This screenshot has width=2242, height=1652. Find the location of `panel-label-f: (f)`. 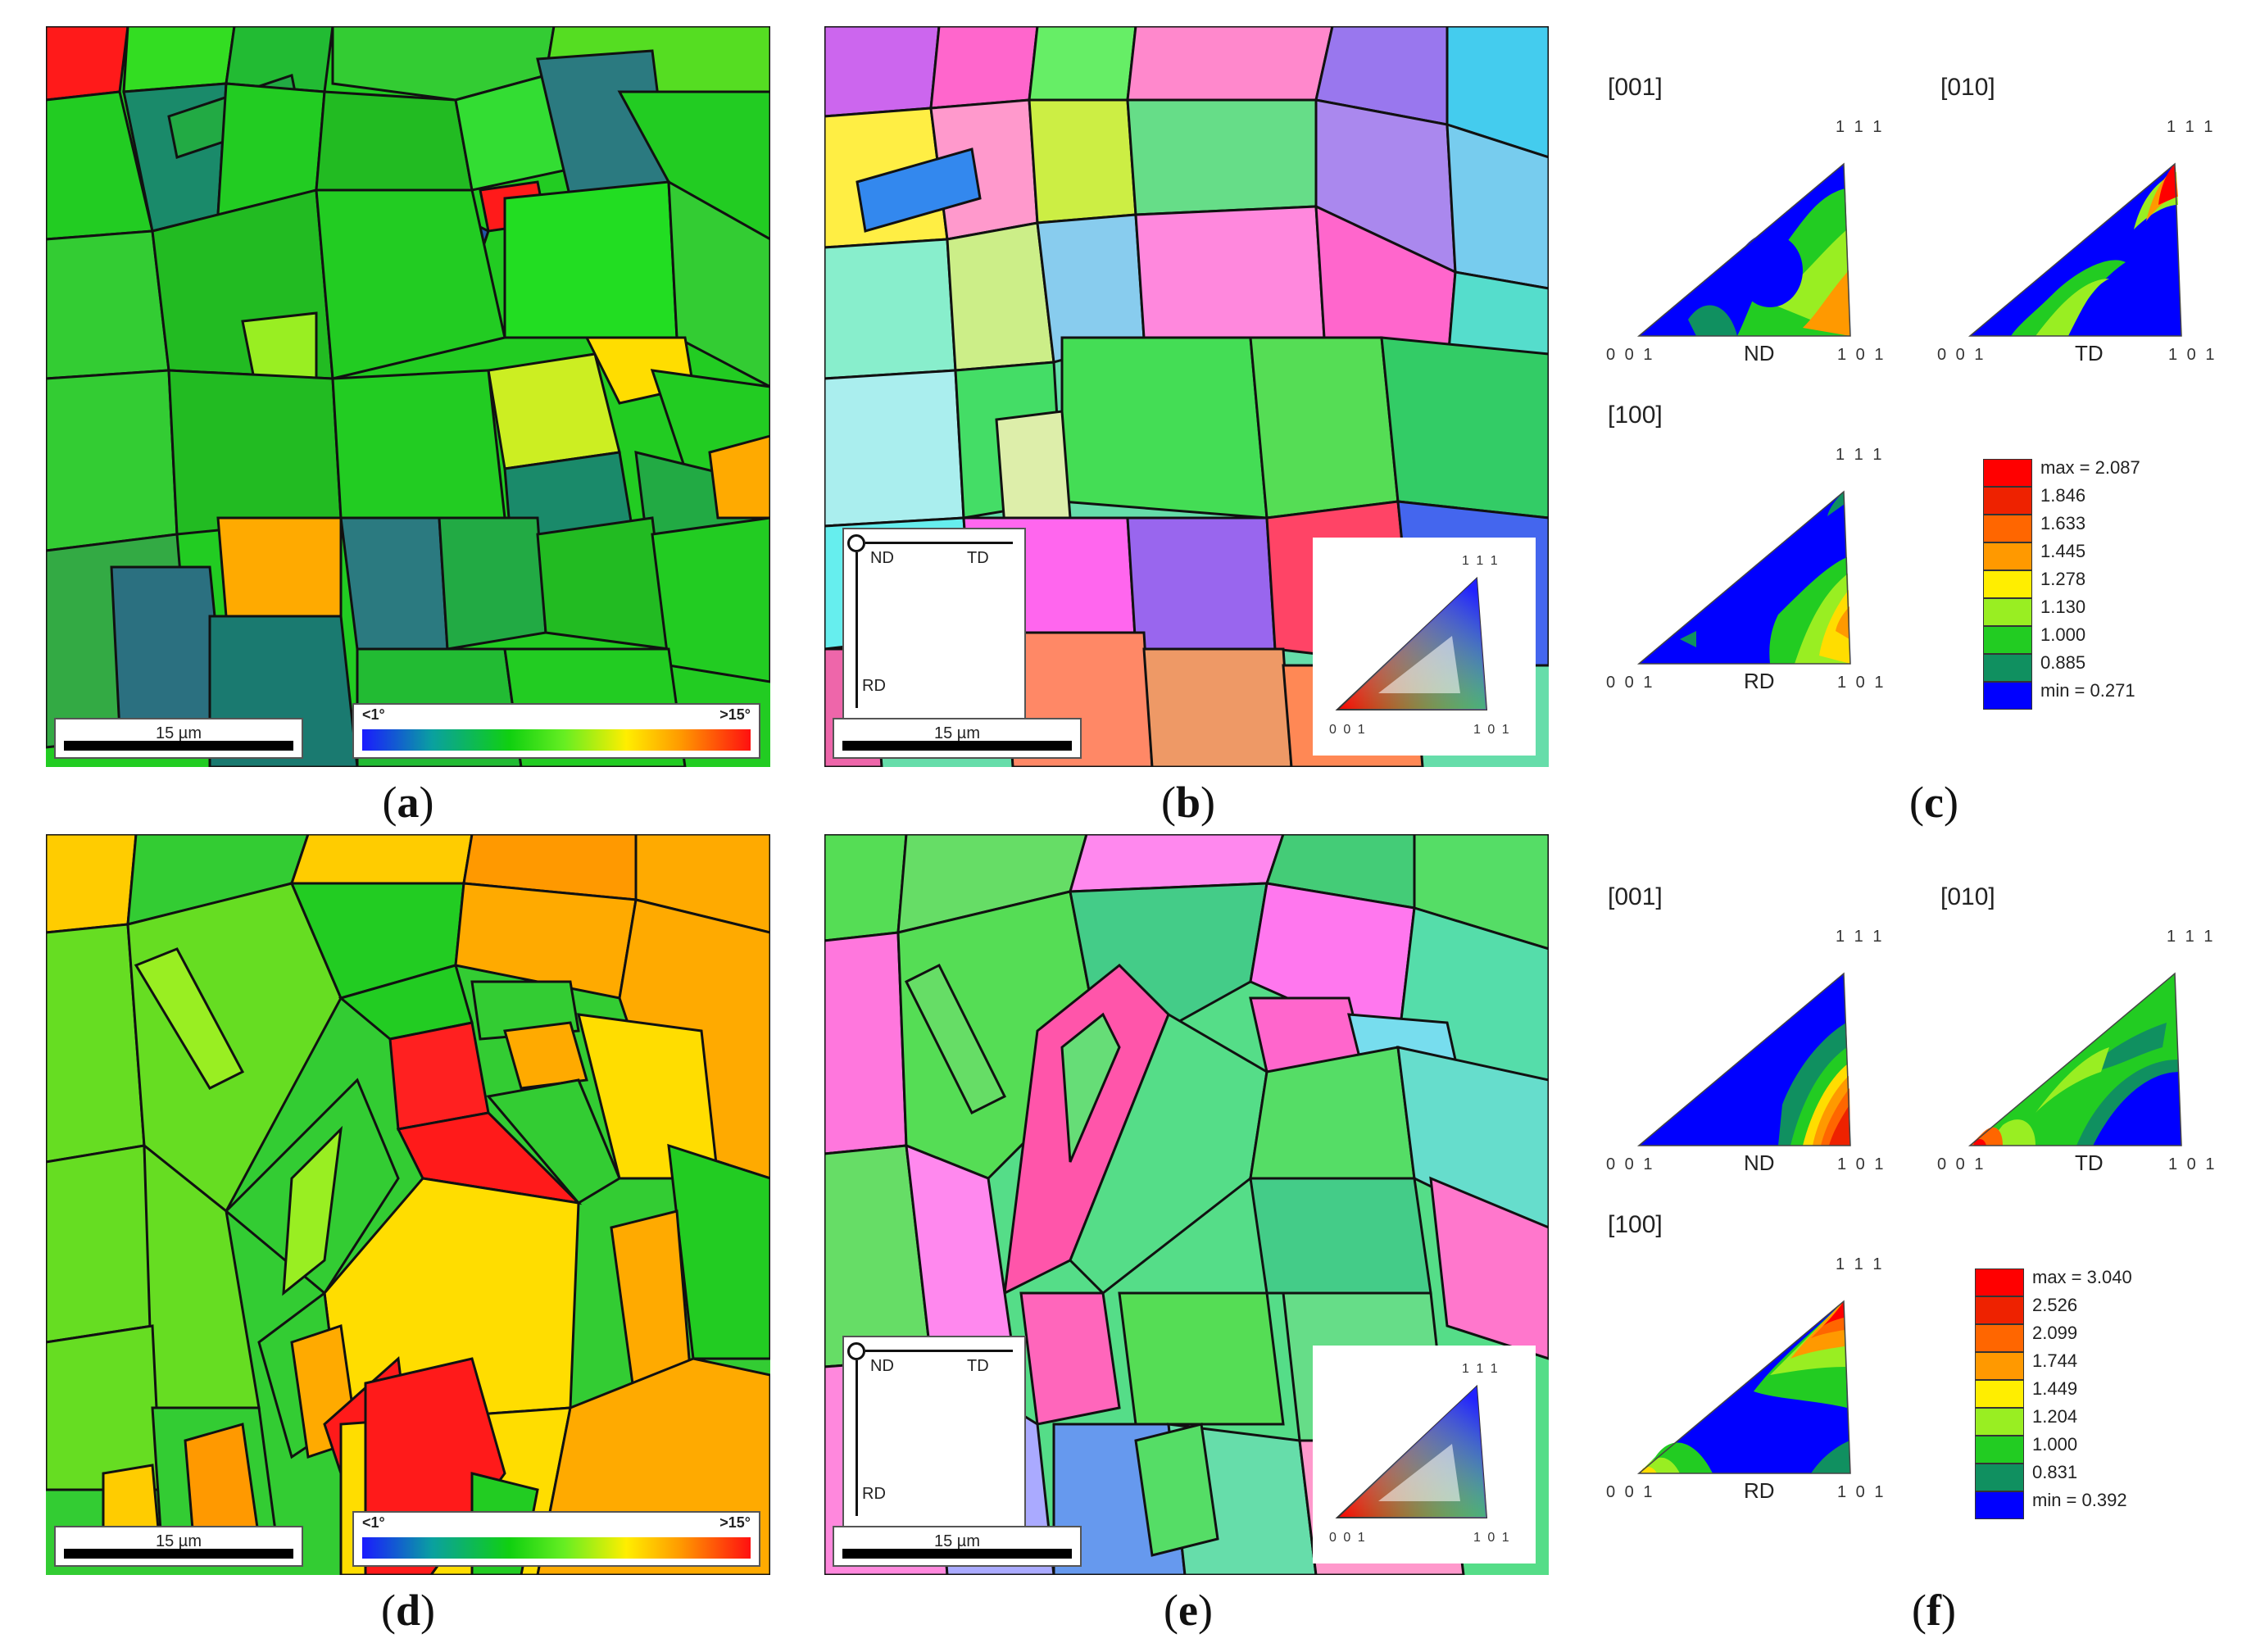

panel-label-f: (f) is located at coordinates (1934, 1610).